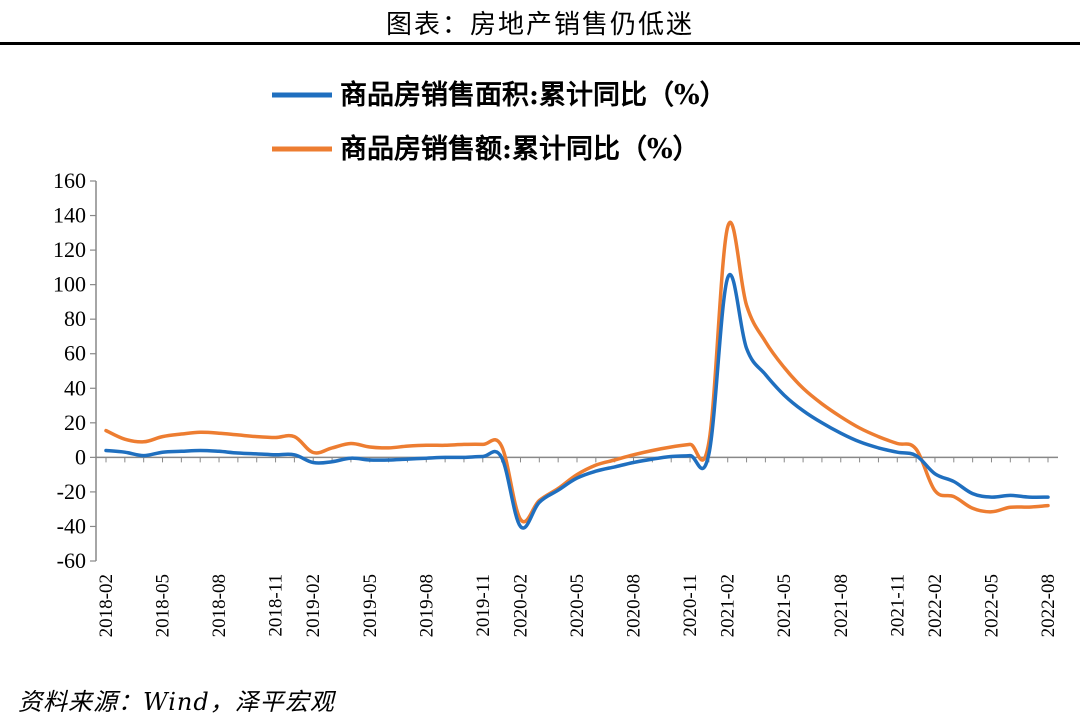 The width and height of the screenshot is (1080, 725). Describe the element at coordinates (276, 605) in the screenshot. I see `x-tick-label: 2018-11` at that location.